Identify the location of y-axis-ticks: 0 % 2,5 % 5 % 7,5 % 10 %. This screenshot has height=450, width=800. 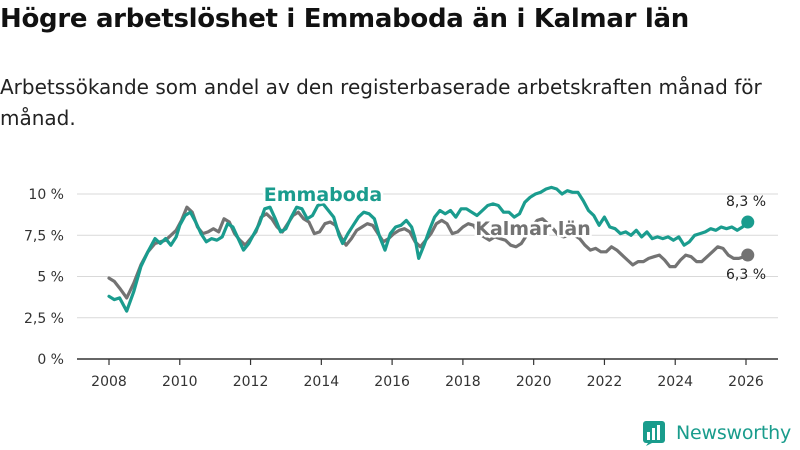
(44, 277).